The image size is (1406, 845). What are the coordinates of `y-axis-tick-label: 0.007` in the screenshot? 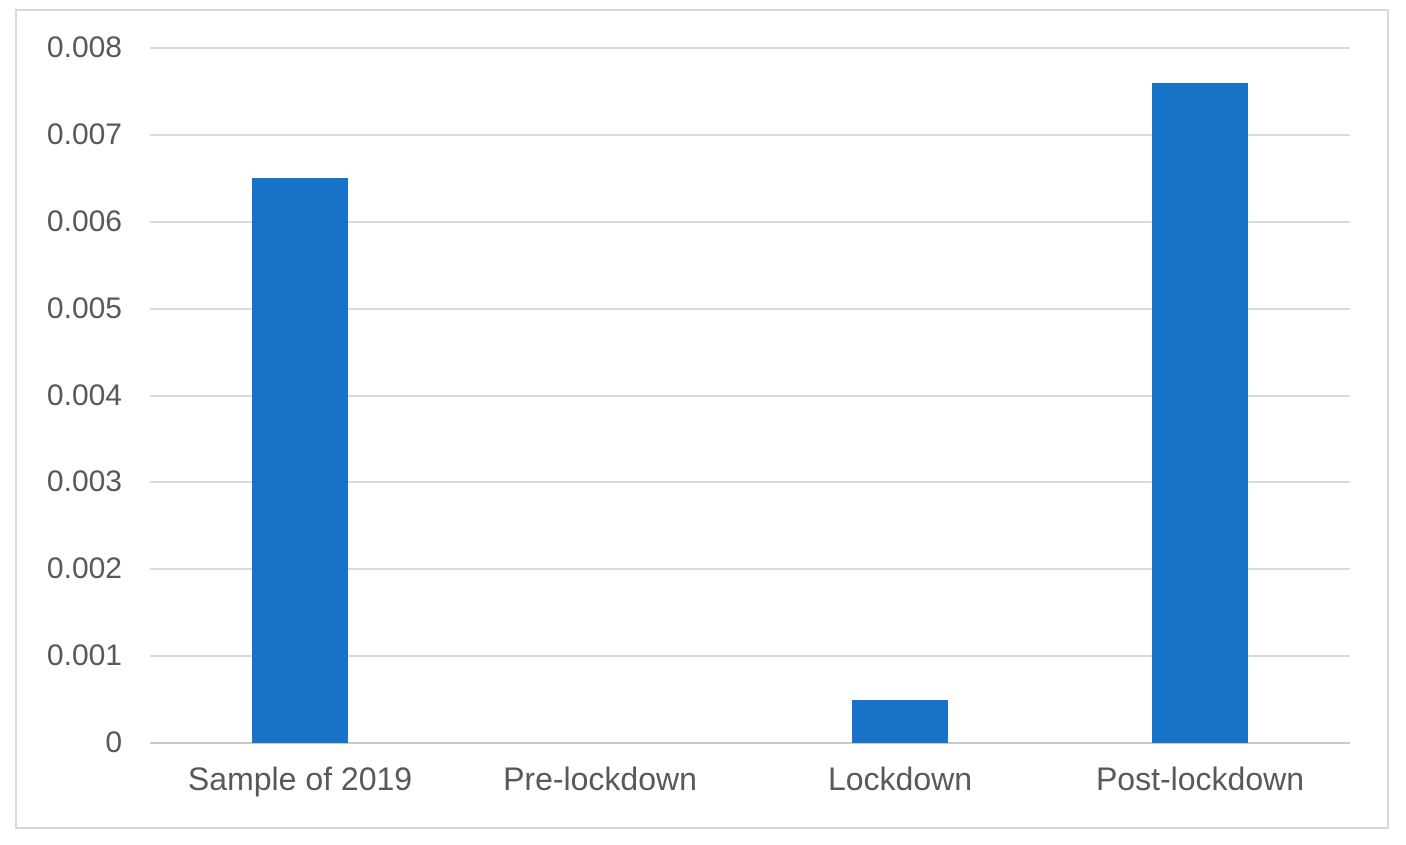 It's located at (84, 134).